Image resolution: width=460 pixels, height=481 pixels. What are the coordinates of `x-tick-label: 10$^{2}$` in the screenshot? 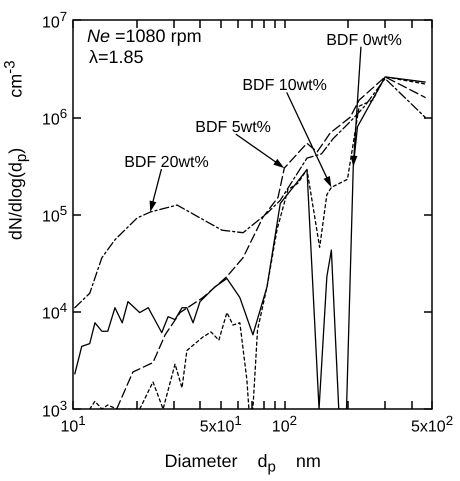 It's located at (285, 424).